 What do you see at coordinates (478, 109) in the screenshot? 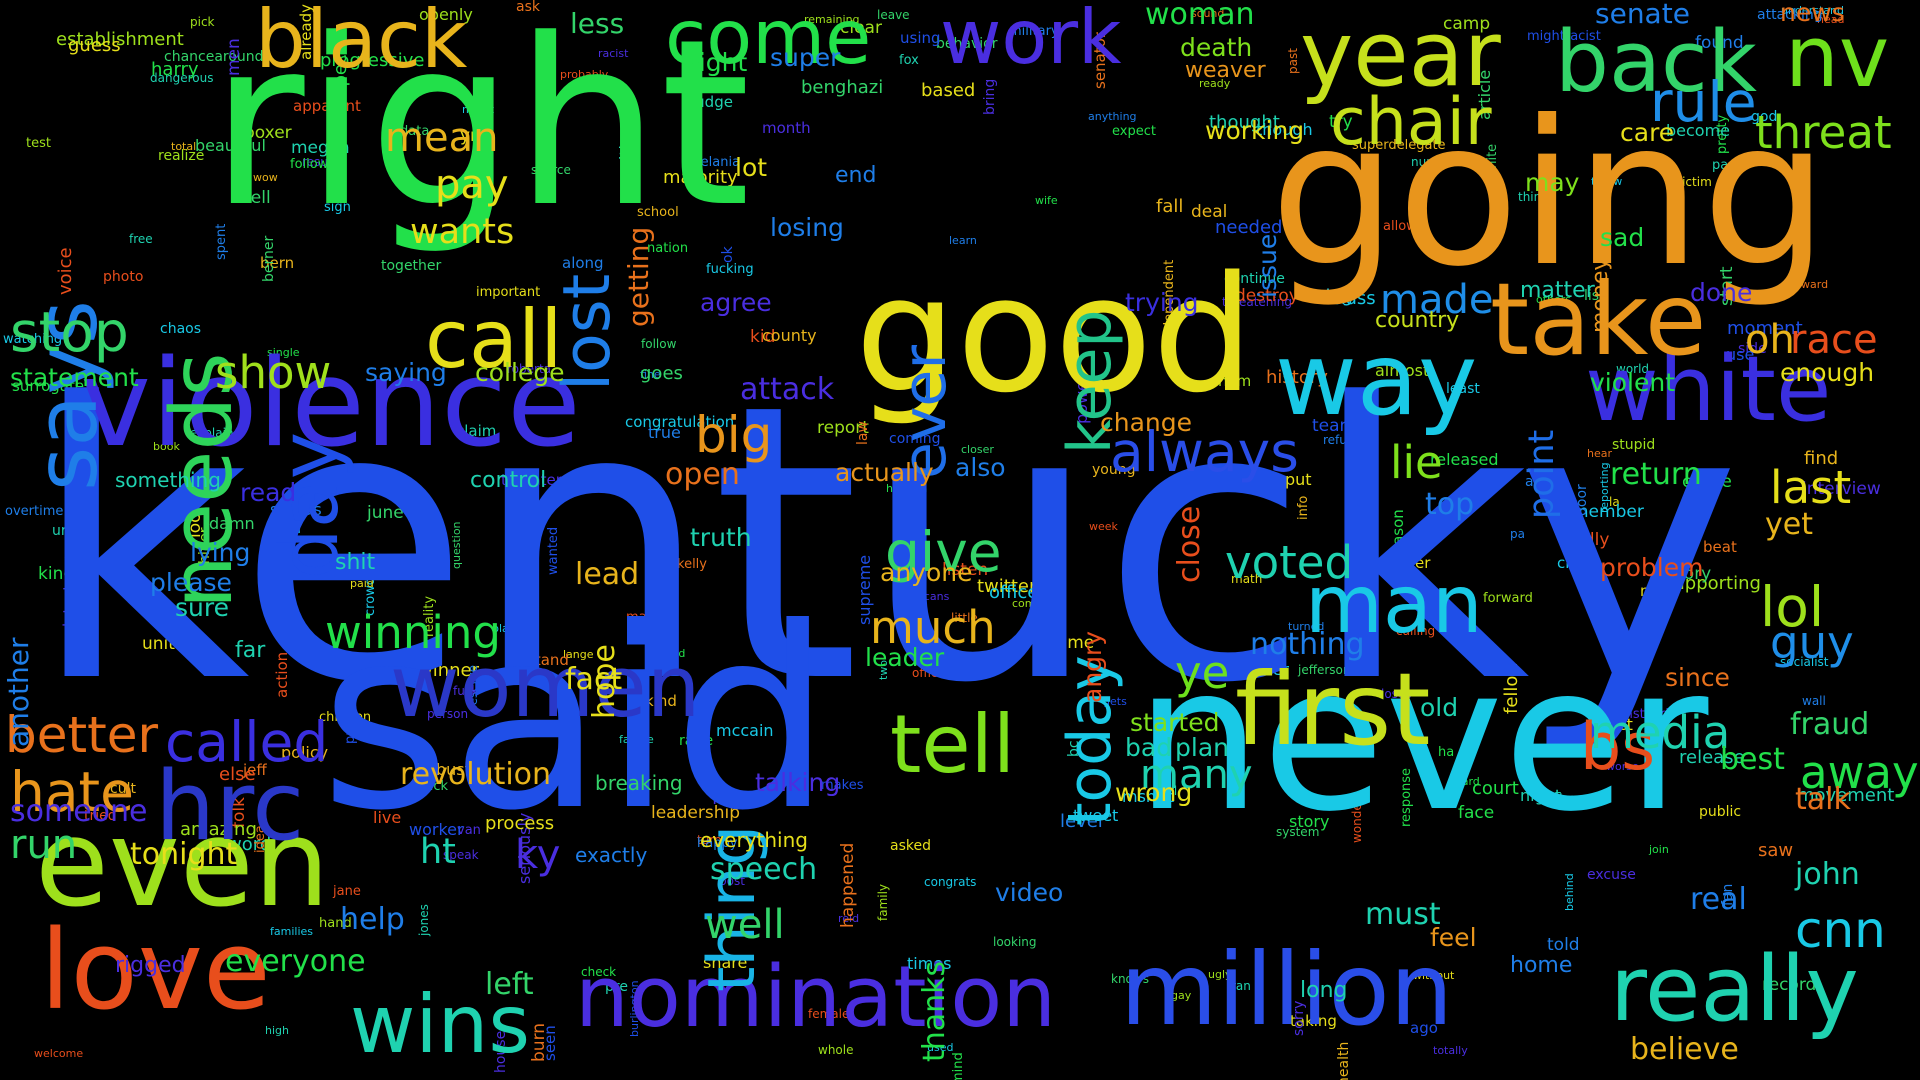
I see `word-might: might` at bounding box center [478, 109].